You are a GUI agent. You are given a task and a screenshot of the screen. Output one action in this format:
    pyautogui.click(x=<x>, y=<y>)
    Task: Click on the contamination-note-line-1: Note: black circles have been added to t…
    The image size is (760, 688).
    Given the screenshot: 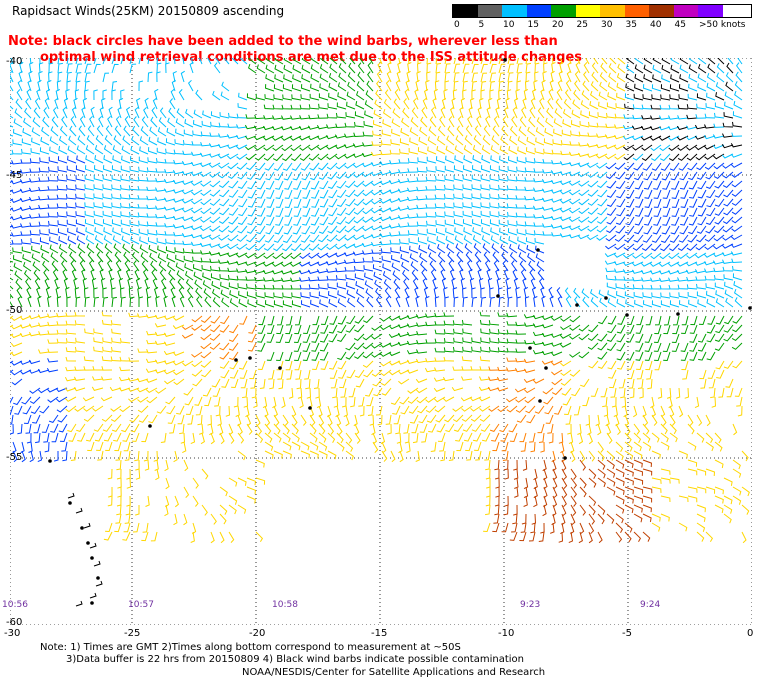 What is the action you would take?
    pyautogui.click(x=283, y=41)
    